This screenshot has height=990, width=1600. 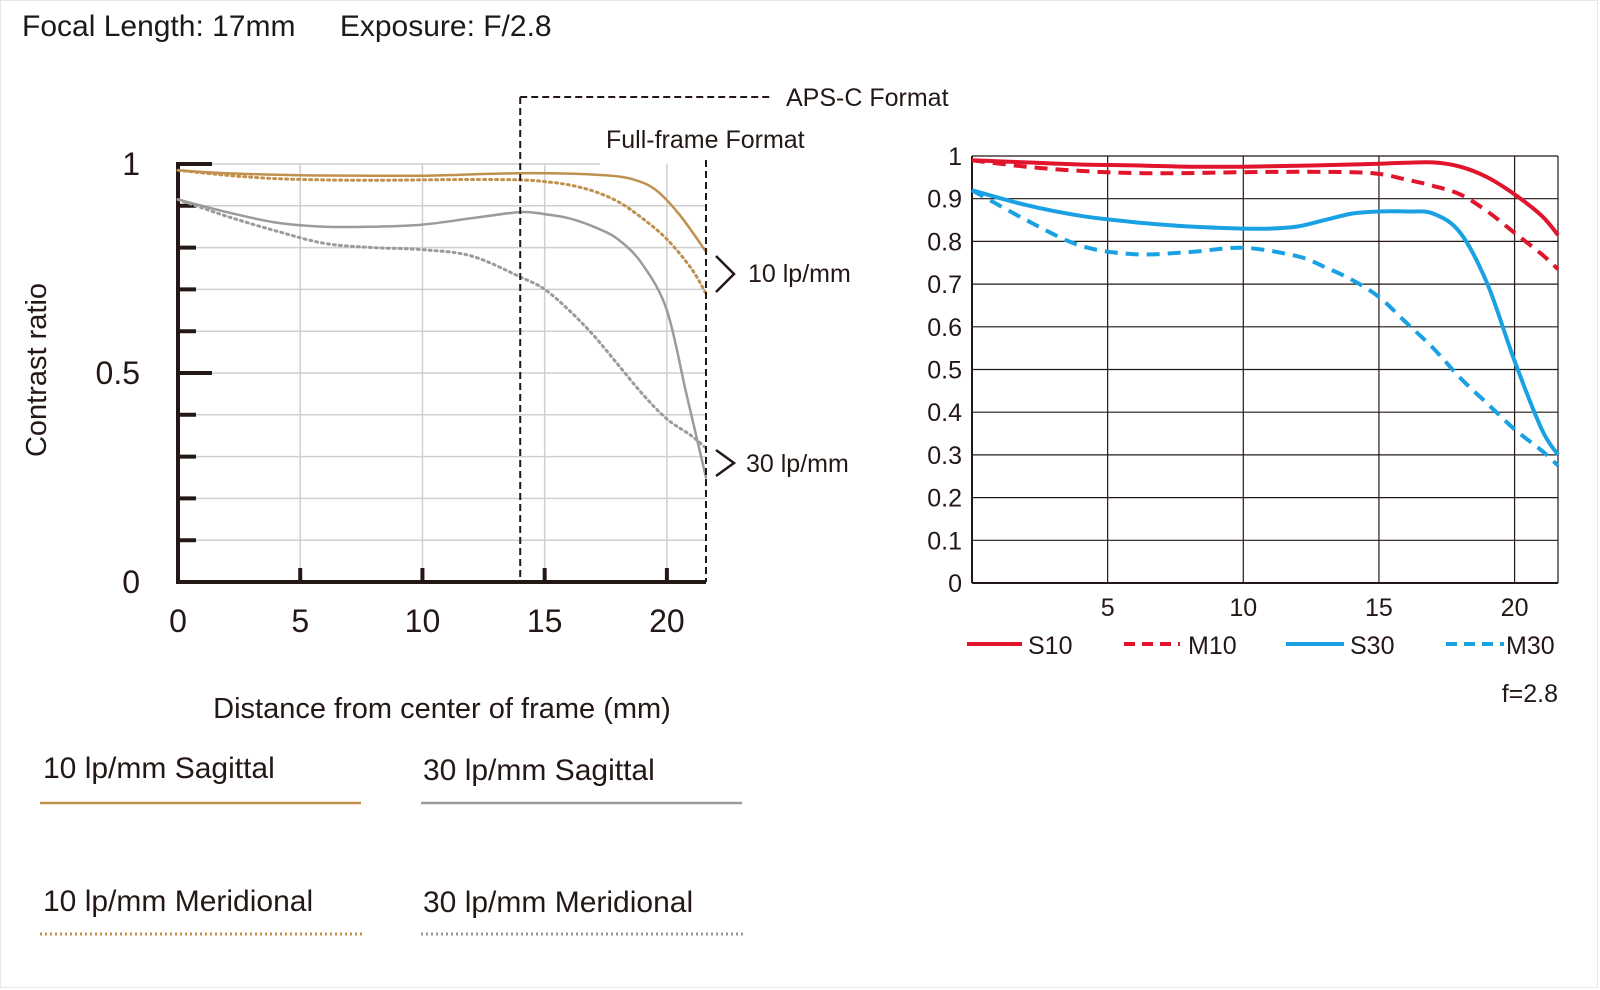 I want to click on right-series, so click(x=1265, y=313).